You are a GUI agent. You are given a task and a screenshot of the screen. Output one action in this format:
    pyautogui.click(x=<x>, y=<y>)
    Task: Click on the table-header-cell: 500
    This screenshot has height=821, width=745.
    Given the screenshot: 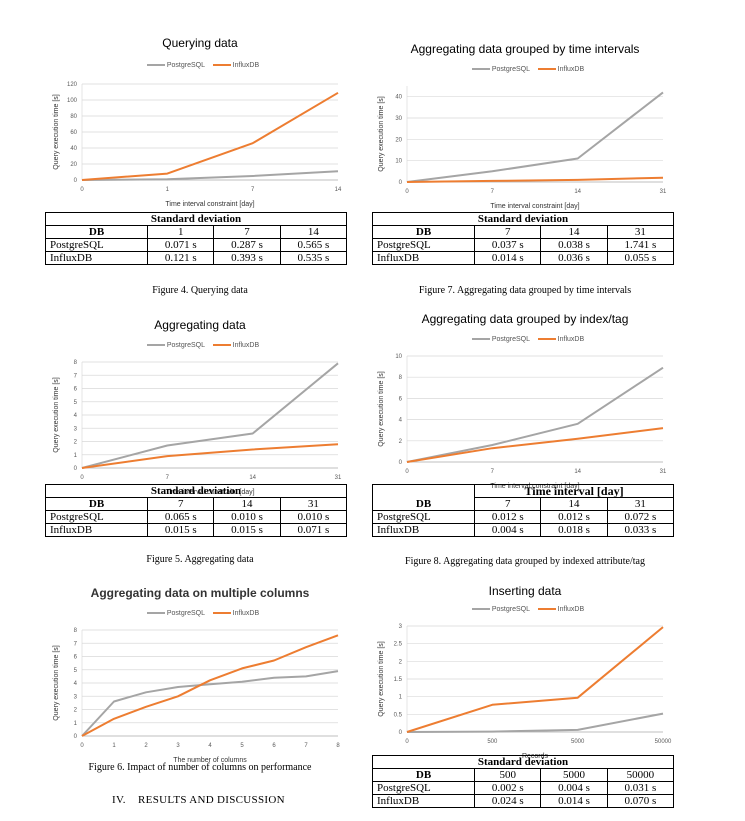 What is the action you would take?
    pyautogui.click(x=508, y=775)
    